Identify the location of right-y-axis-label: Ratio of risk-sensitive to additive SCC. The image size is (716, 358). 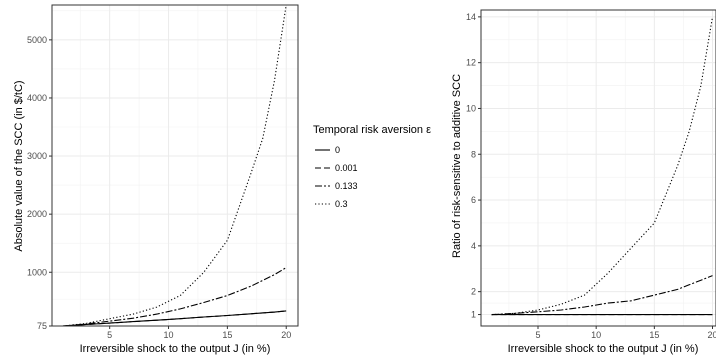
(457, 166).